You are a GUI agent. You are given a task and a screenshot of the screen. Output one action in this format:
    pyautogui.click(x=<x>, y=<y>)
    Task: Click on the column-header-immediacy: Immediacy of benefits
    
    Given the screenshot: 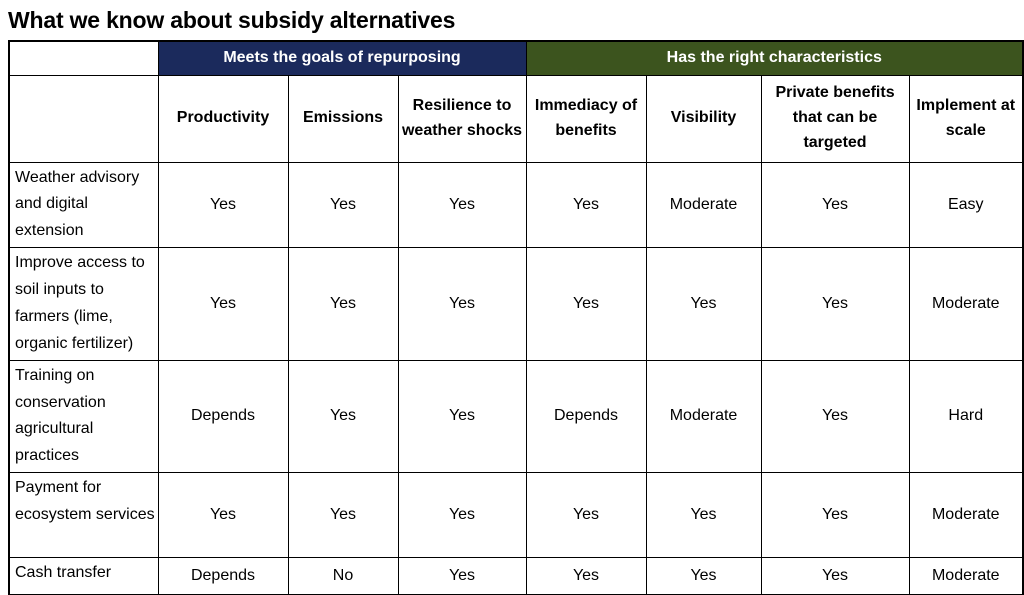 What is the action you would take?
    pyautogui.click(x=586, y=118)
    